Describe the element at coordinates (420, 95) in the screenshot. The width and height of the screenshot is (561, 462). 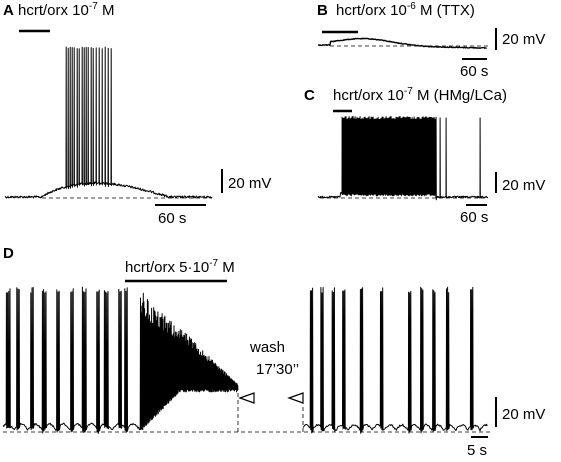
I see `panel-c-drug-label: hcrt/orx 10-7 M (HMg/LCa)` at that location.